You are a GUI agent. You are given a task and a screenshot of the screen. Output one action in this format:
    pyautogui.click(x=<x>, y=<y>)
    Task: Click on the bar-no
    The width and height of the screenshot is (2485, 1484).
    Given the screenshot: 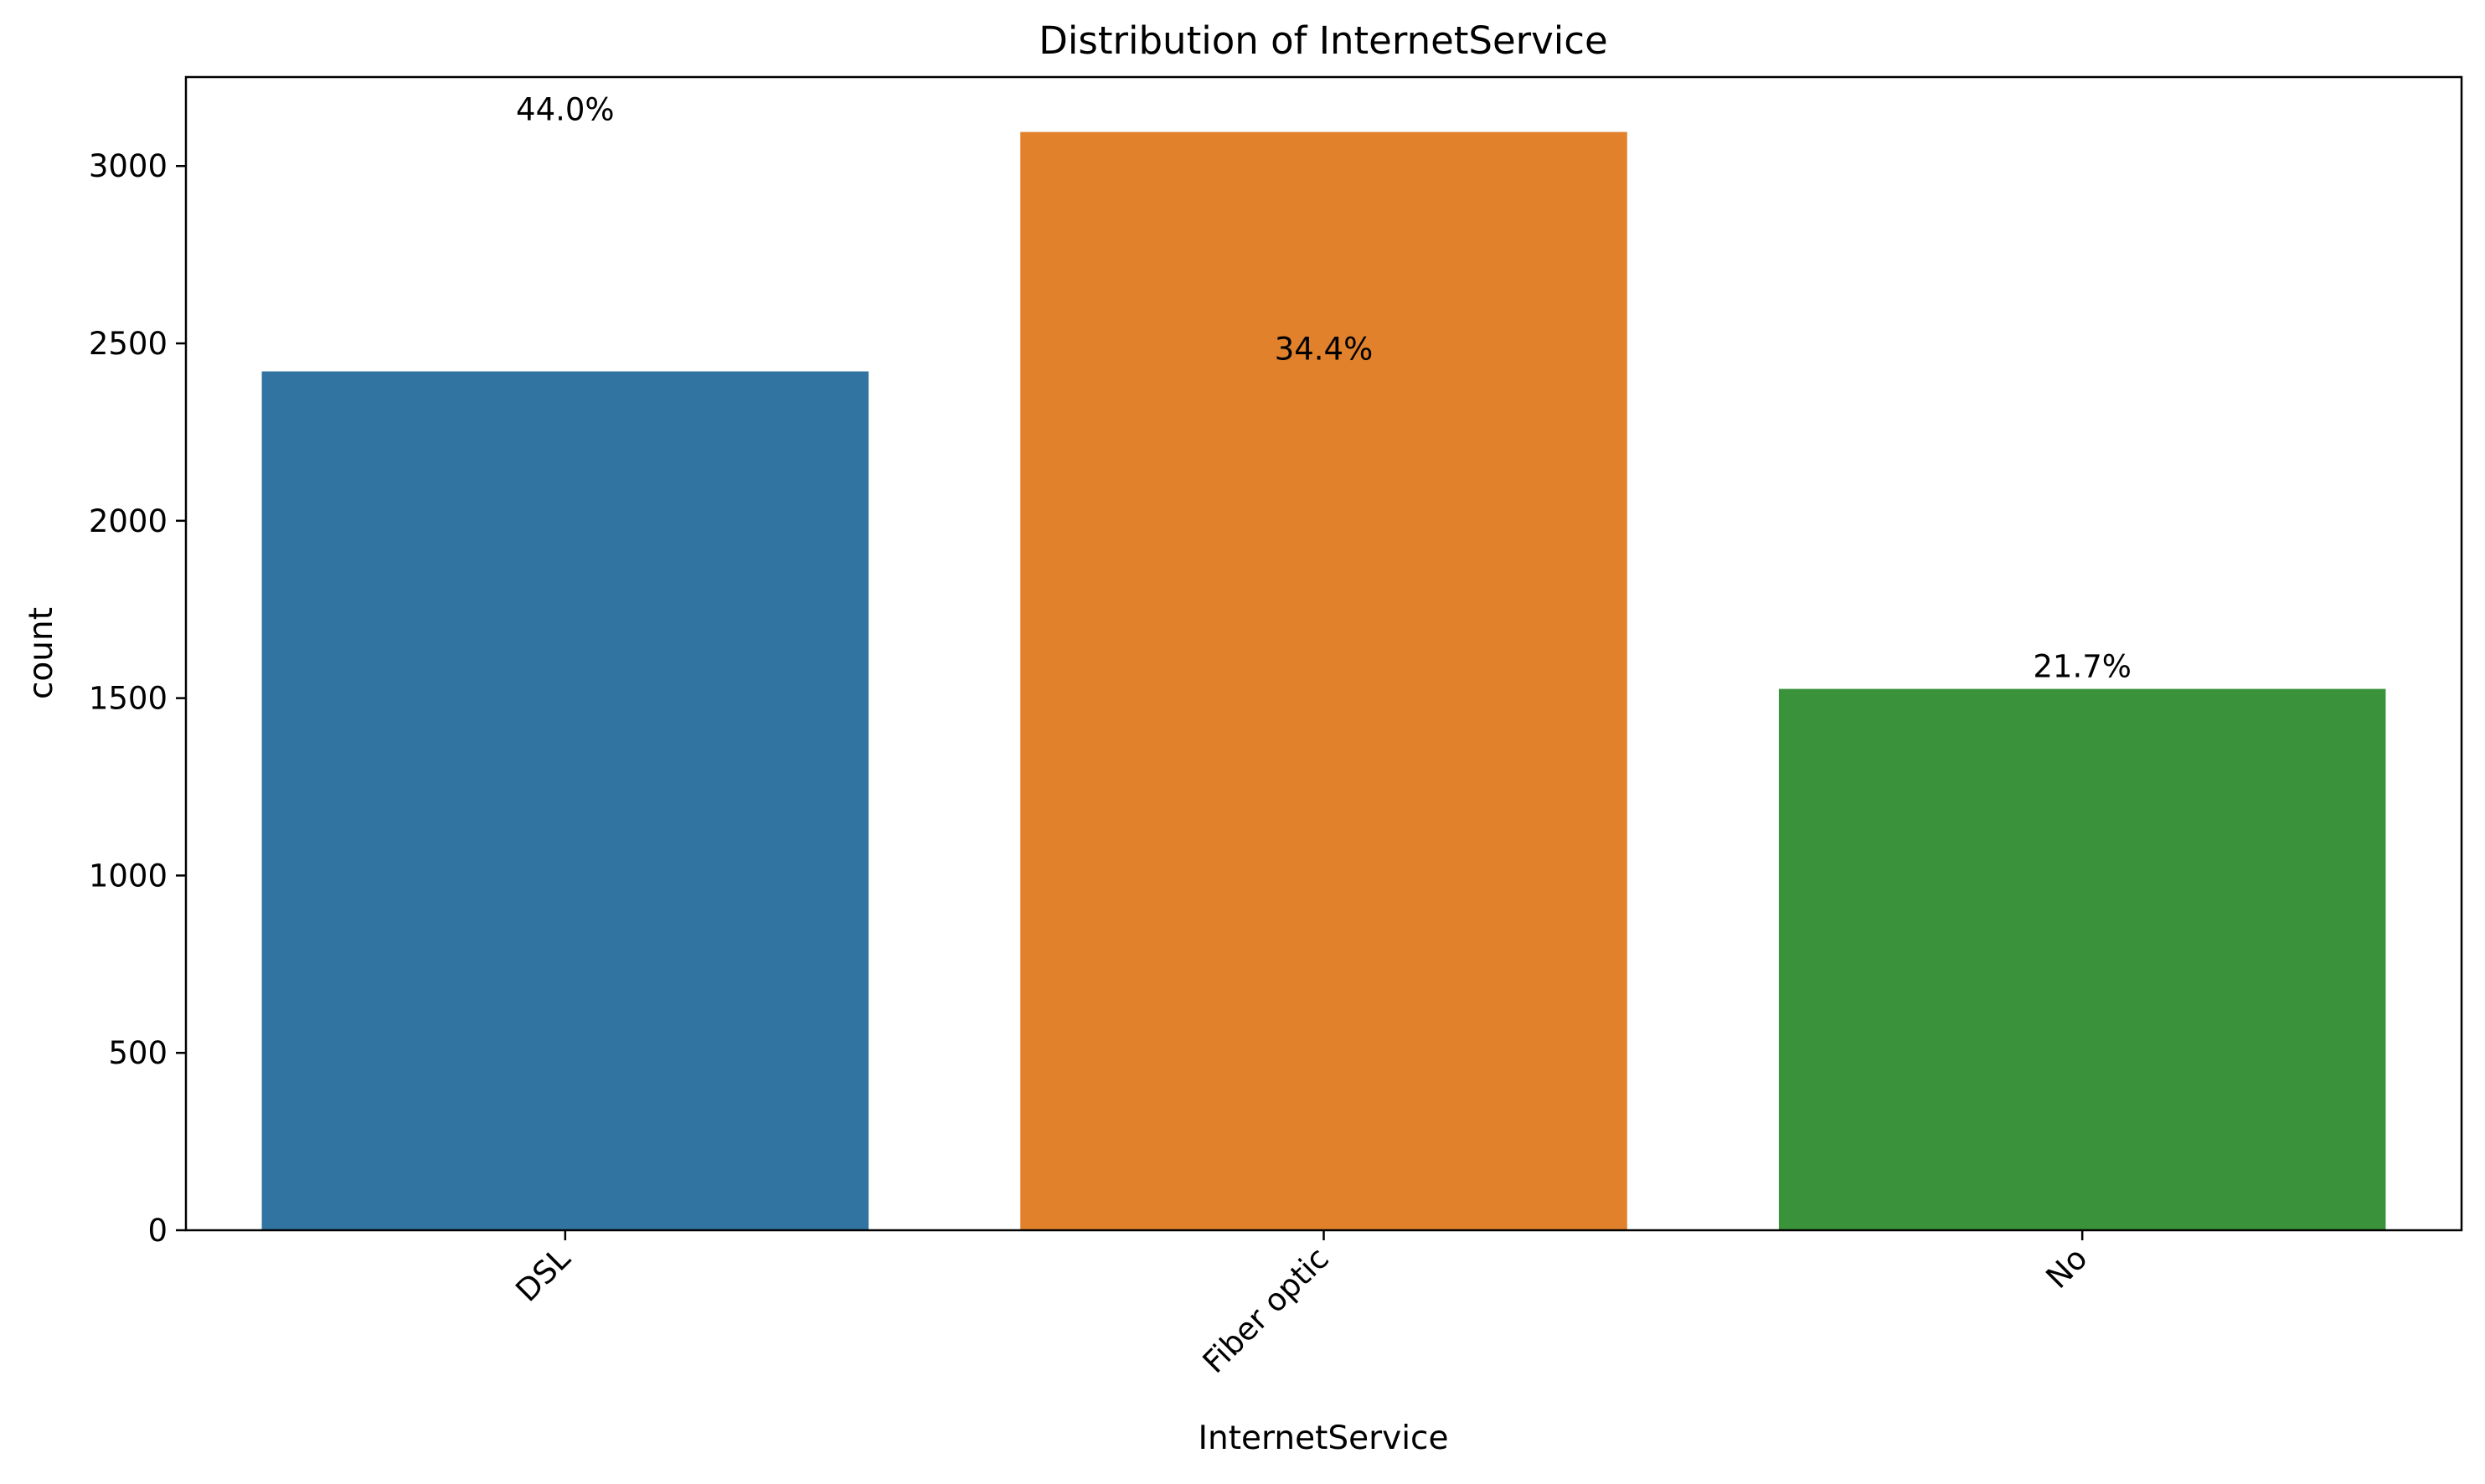 What is the action you would take?
    pyautogui.click(x=2082, y=959)
    